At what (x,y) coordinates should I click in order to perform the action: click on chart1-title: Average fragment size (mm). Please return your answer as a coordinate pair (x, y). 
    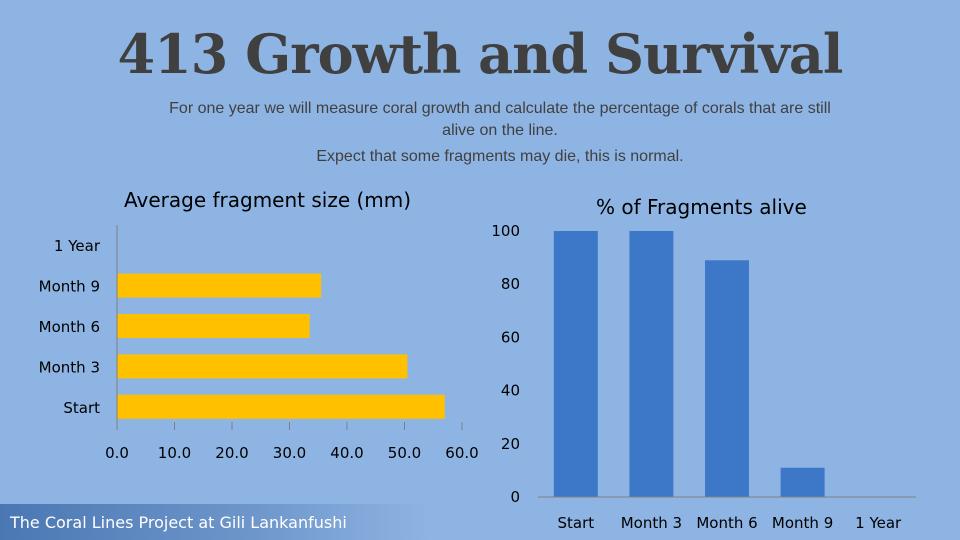
    Looking at the image, I should click on (268, 200).